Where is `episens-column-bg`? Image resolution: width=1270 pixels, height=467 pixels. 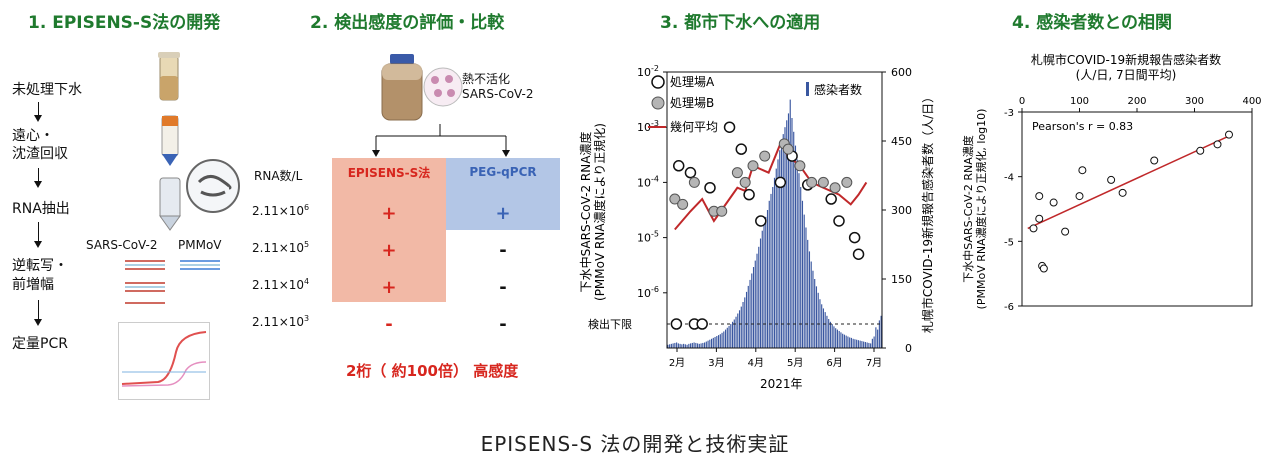 episens-column-bg is located at coordinates (389, 230).